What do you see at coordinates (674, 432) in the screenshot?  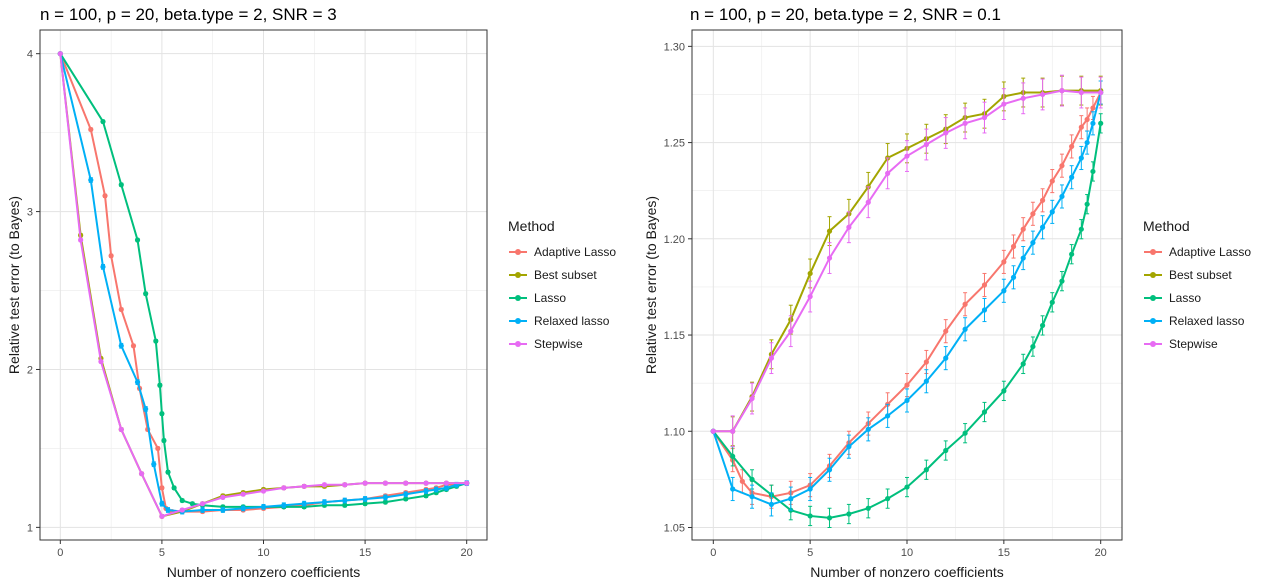 I see `y-tick-label: 1.10` at bounding box center [674, 432].